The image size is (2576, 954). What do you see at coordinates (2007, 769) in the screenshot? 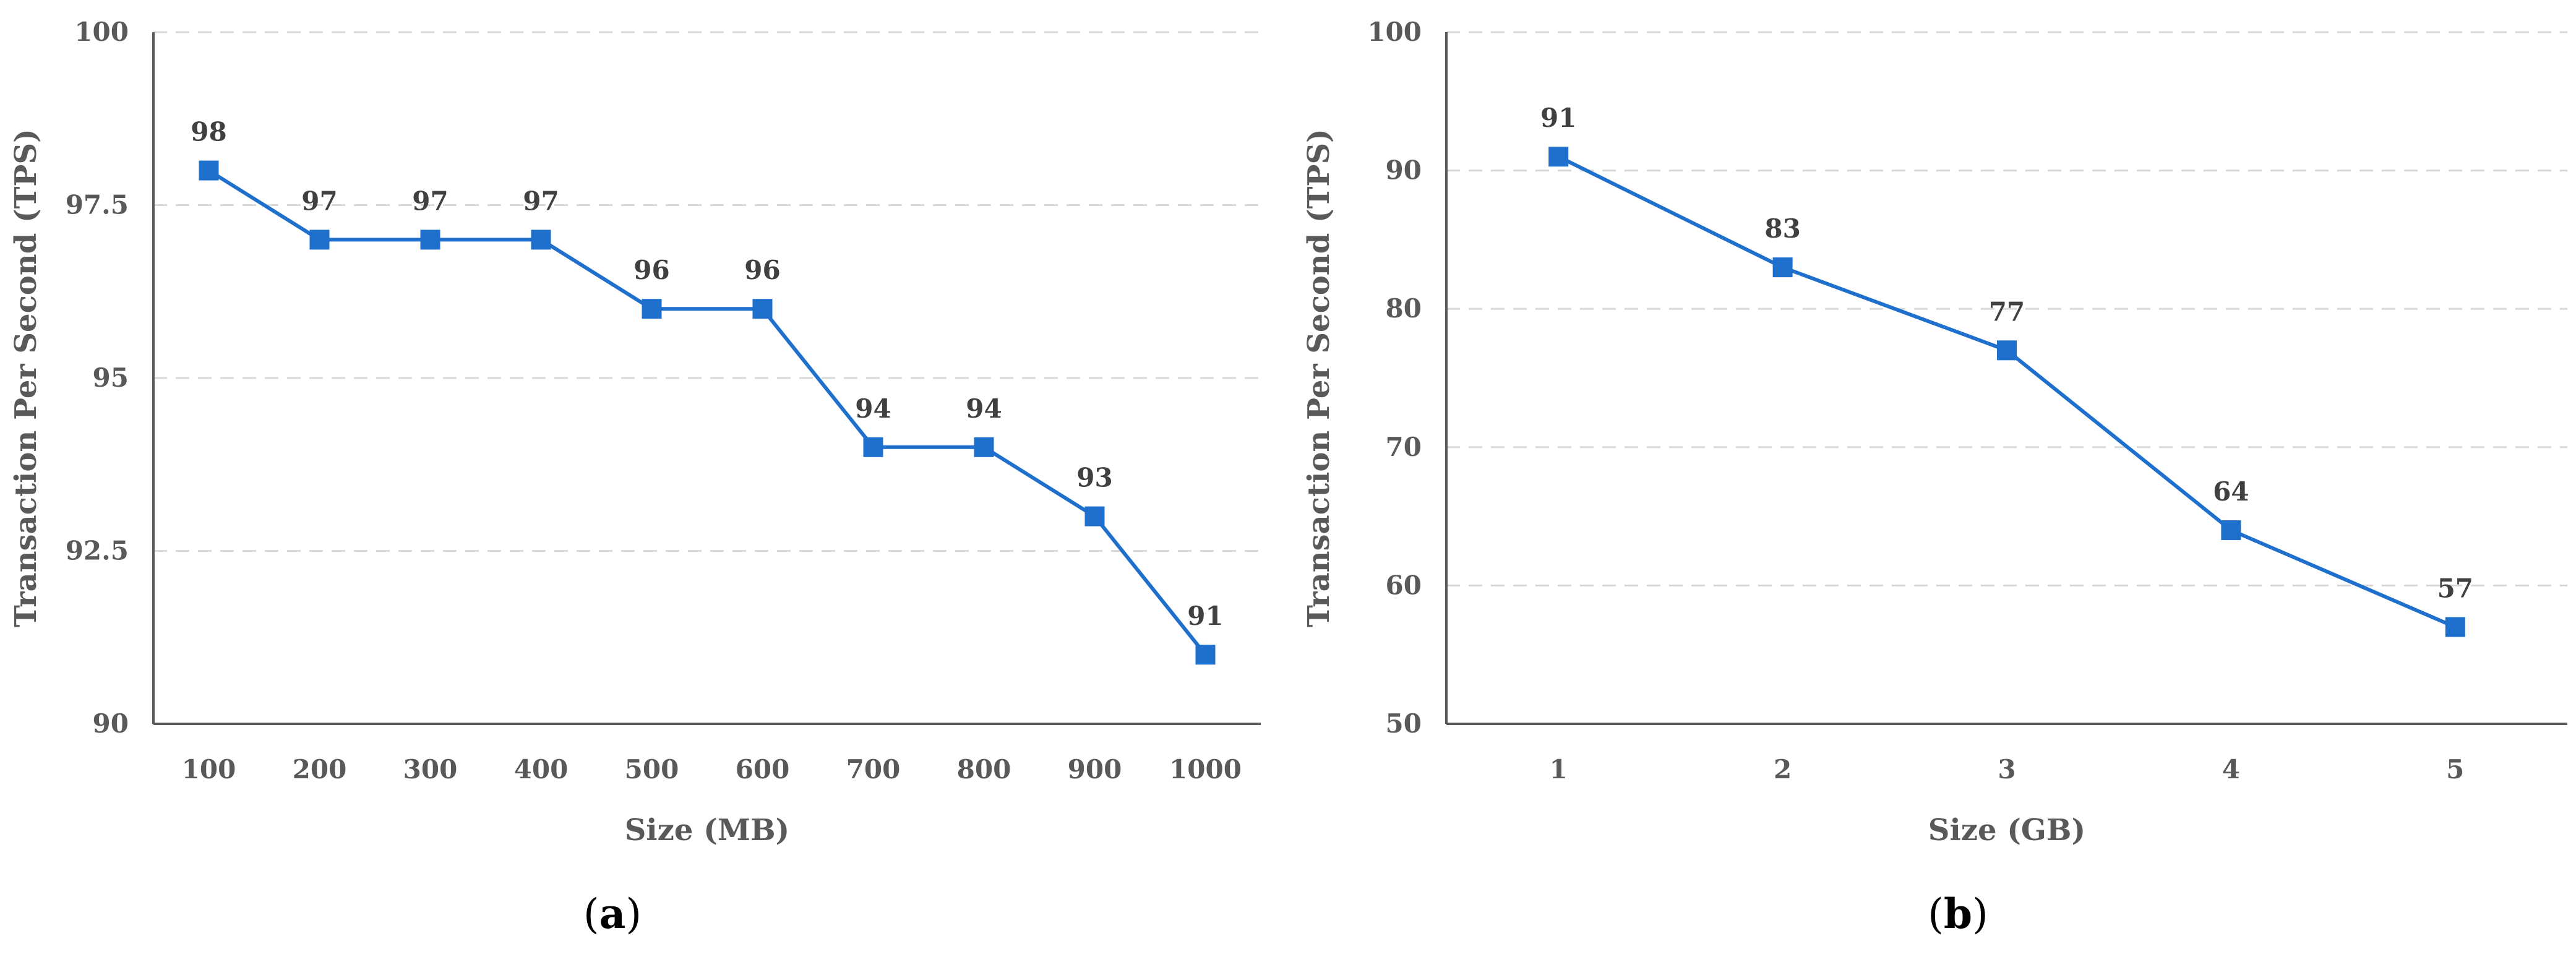
I see `x-tick-label: 3` at bounding box center [2007, 769].